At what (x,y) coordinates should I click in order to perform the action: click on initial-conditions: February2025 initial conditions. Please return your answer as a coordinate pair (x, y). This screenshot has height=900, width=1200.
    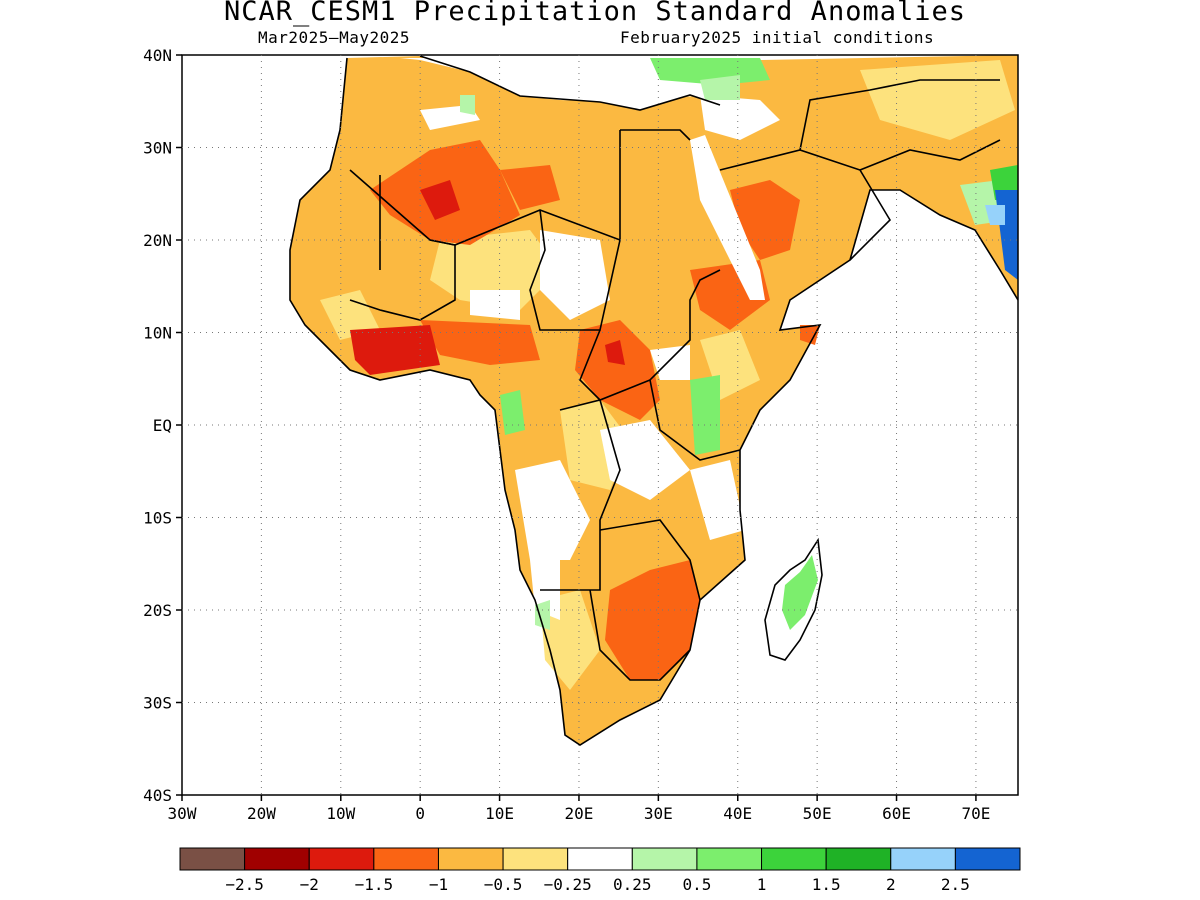
    Looking at the image, I should click on (777, 37).